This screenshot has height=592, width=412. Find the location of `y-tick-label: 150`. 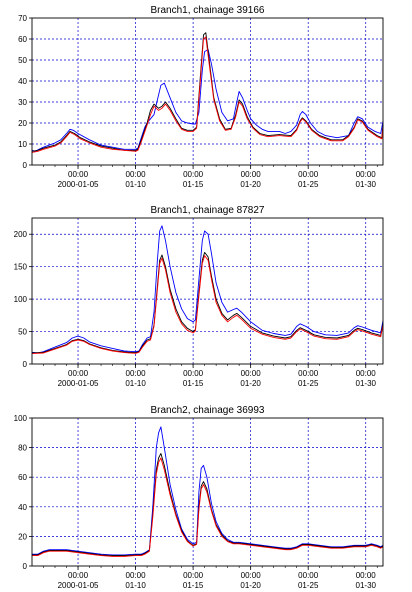

y-tick-label: 150 is located at coordinates (21, 267).